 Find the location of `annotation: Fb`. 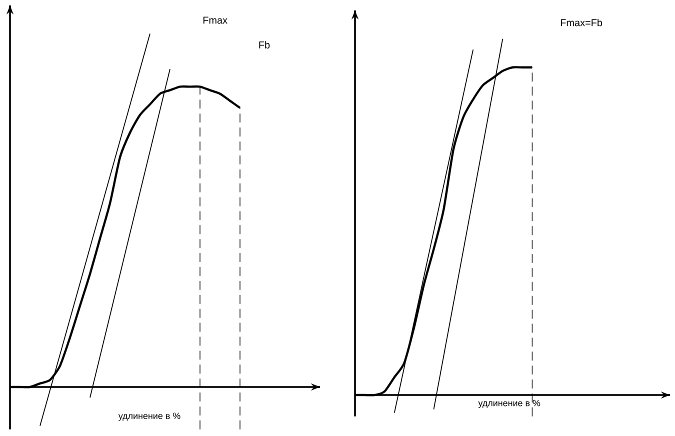

annotation: Fb is located at coordinates (264, 44).